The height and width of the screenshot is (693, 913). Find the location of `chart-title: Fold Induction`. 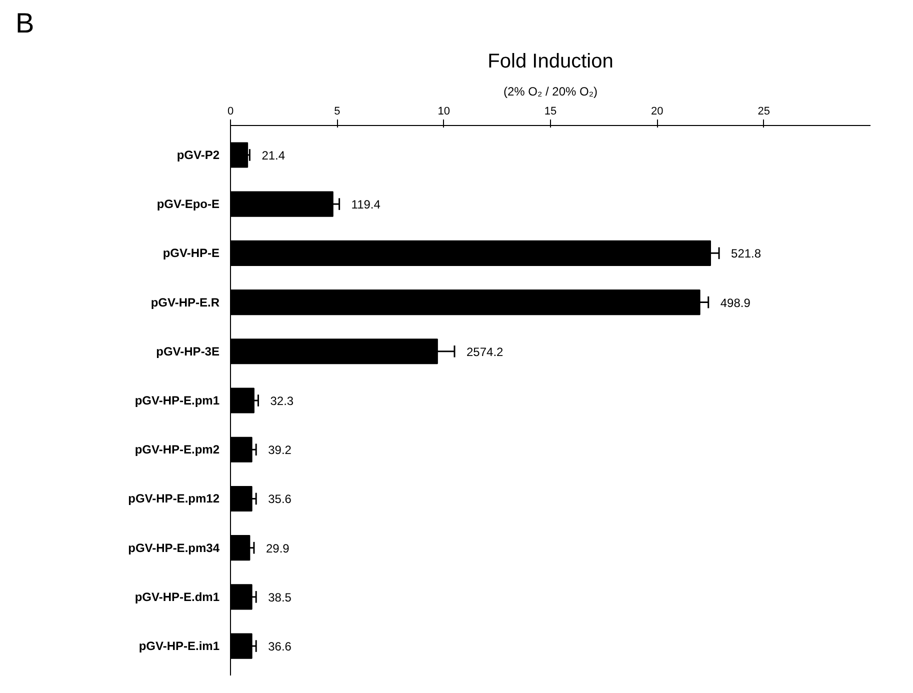

chart-title: Fold Induction is located at coordinates (551, 61).